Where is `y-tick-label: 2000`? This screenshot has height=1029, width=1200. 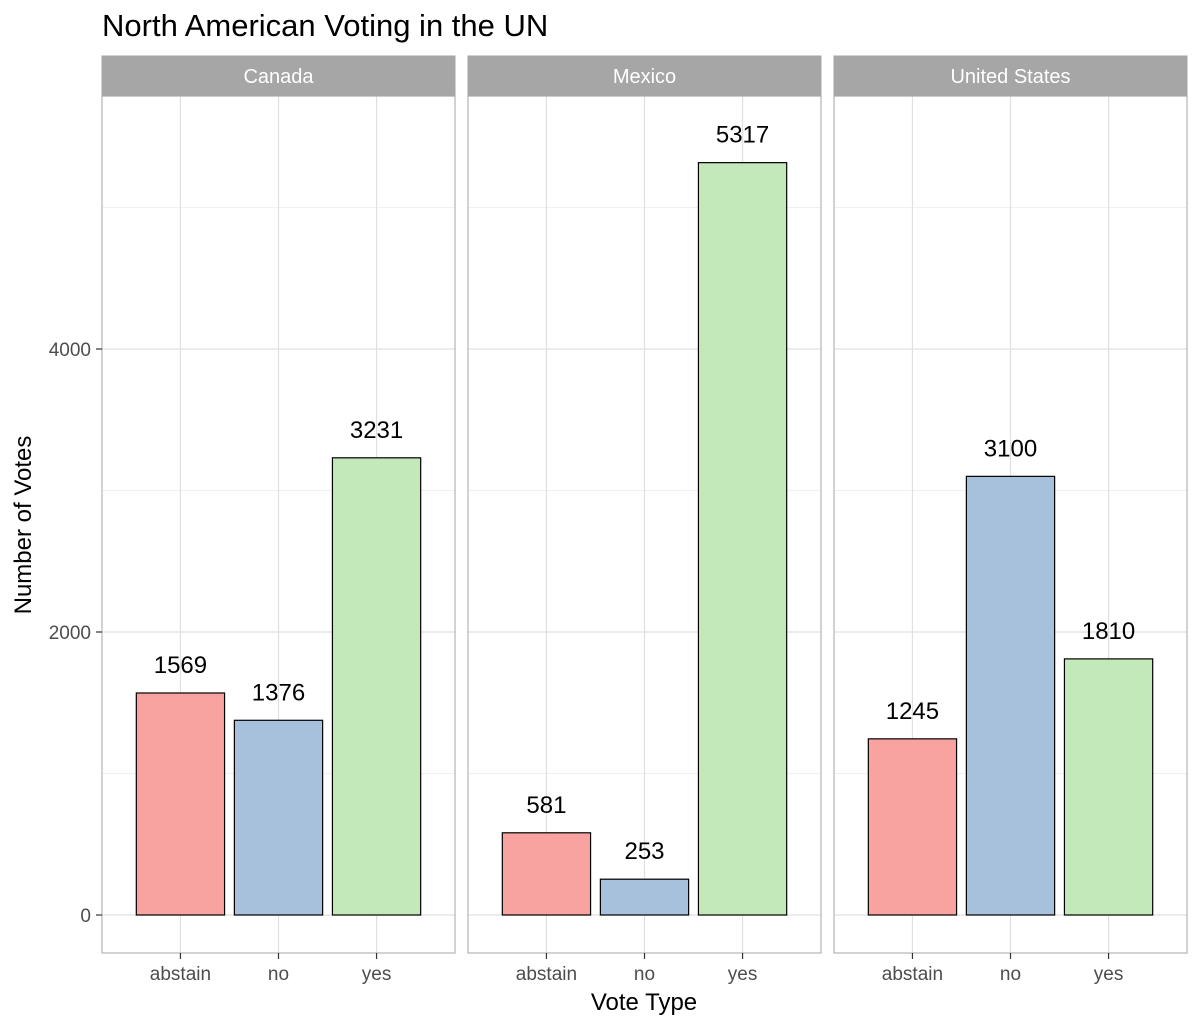 y-tick-label: 2000 is located at coordinates (70, 633).